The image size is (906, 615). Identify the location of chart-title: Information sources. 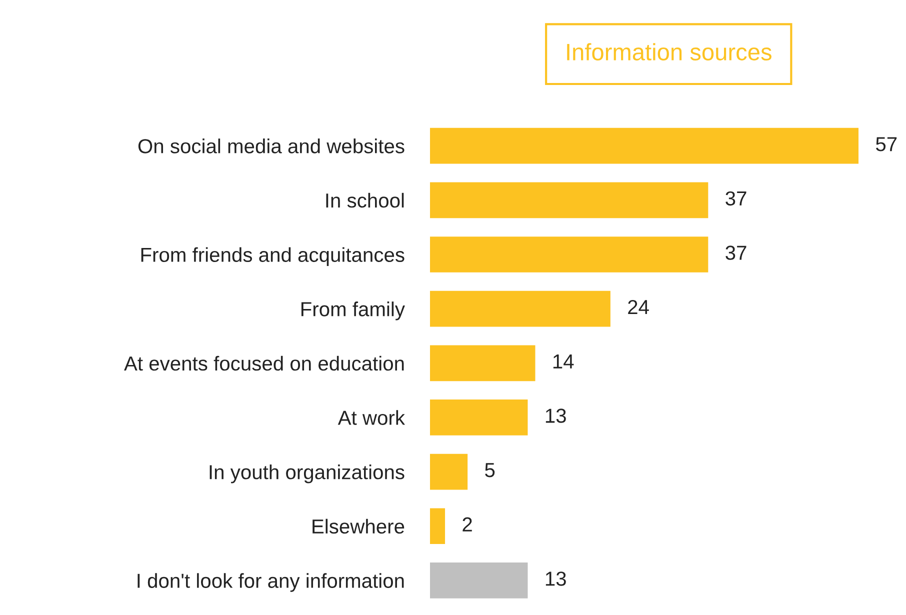
(669, 51).